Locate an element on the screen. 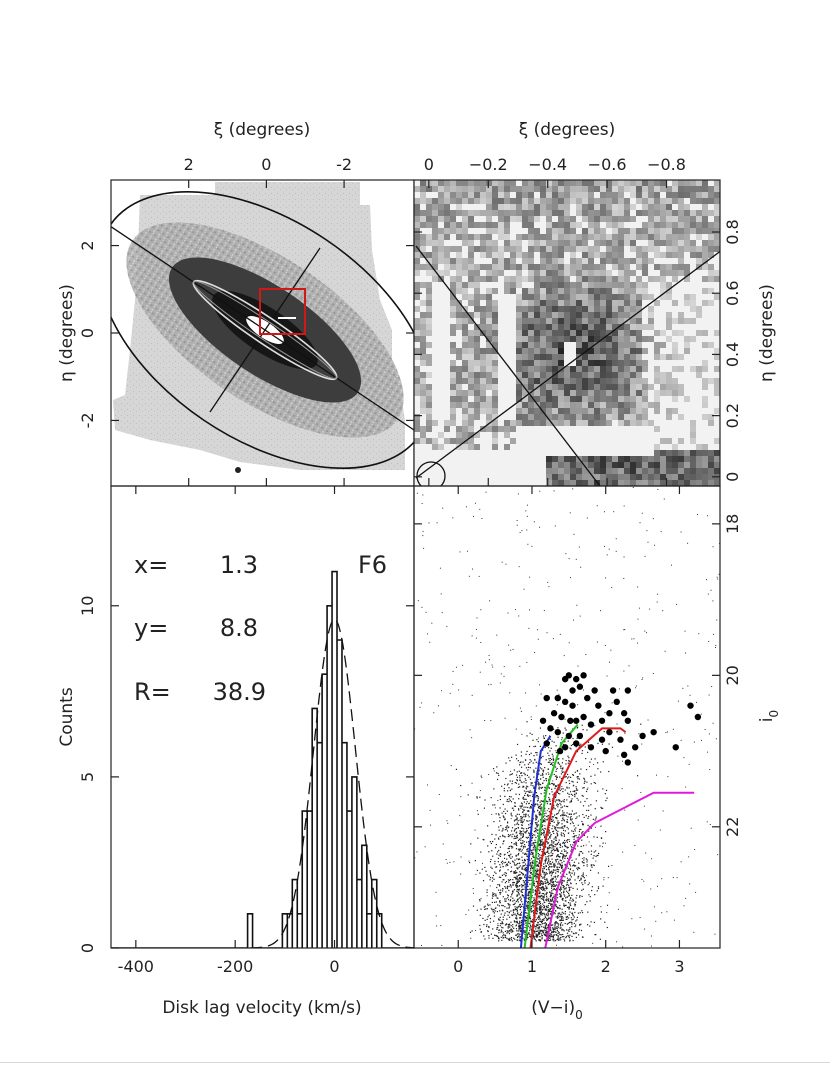 This screenshot has width=830, height=1076. y-tick-label: 5 is located at coordinates (87, 777).